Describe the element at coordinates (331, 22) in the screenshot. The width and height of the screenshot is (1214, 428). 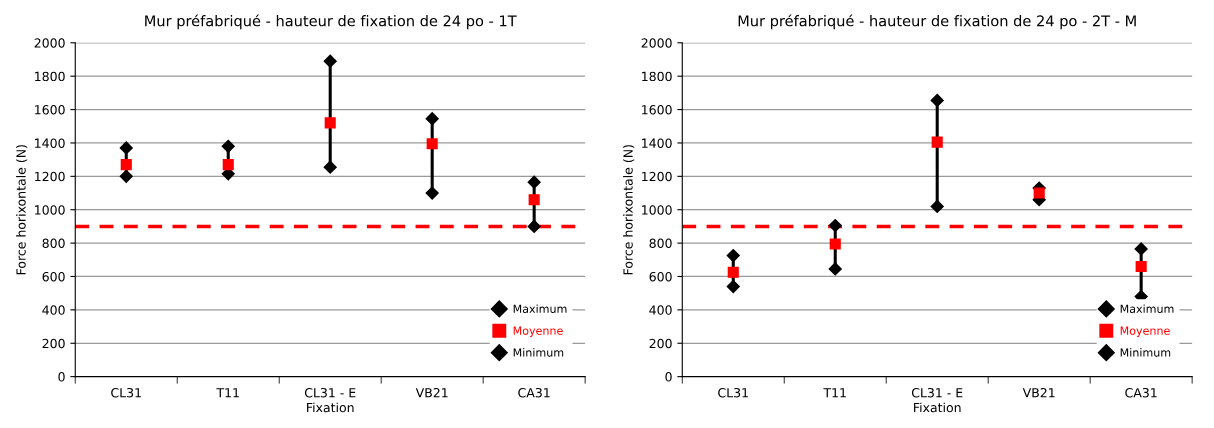
I see `chart-title: Mur préfabriqué - hauteur de fixation de 24 po - 1T` at that location.